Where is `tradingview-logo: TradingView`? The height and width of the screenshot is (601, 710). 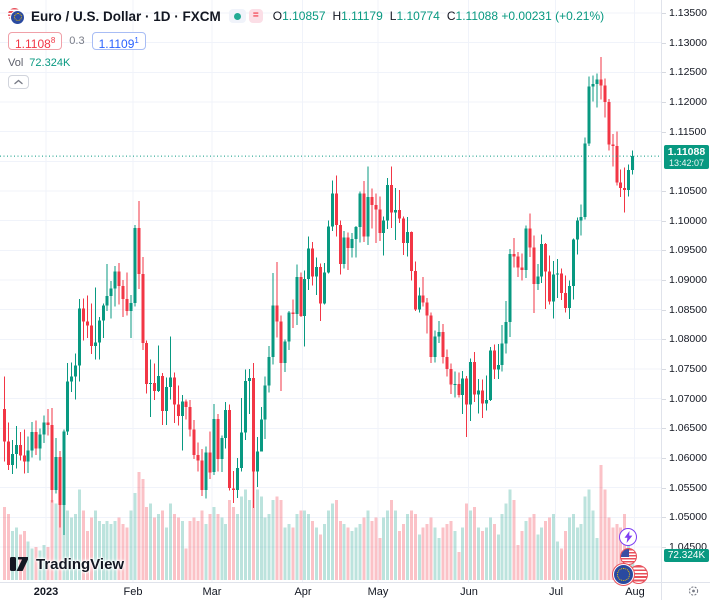
tradingview-logo: TradingView is located at coordinates (66, 564).